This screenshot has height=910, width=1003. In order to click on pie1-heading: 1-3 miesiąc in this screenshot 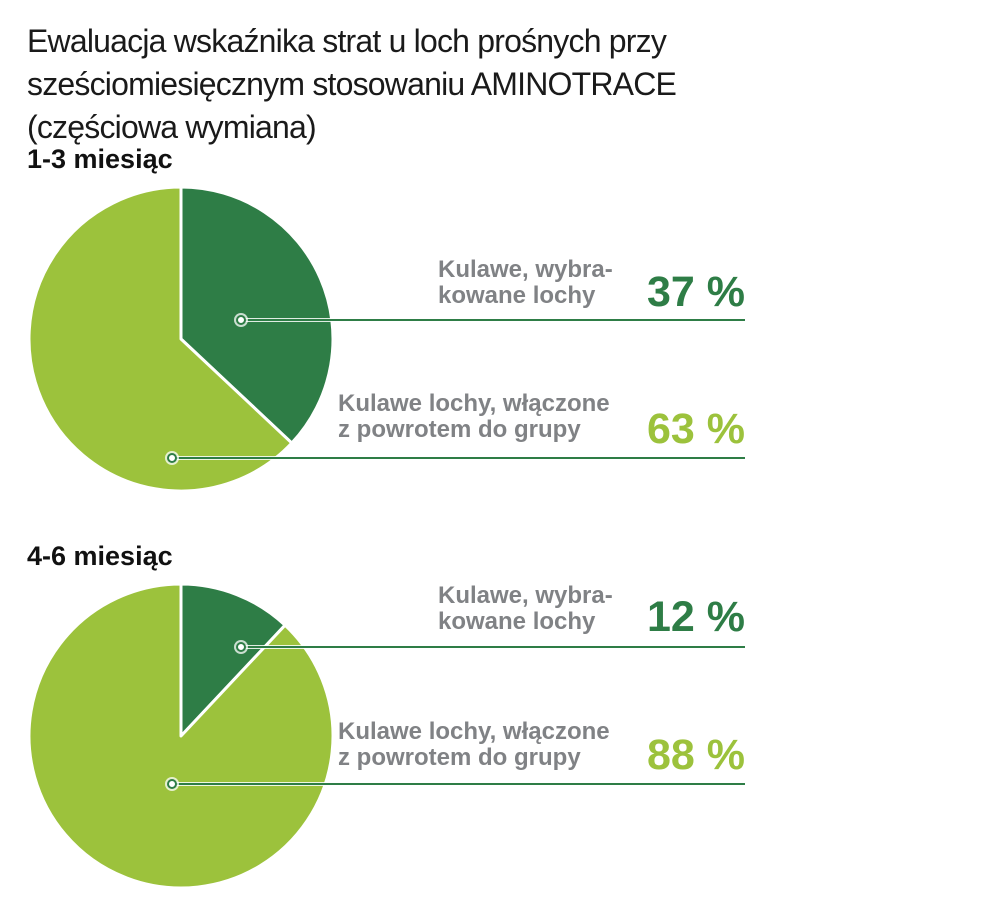, I will do `click(100, 159)`.